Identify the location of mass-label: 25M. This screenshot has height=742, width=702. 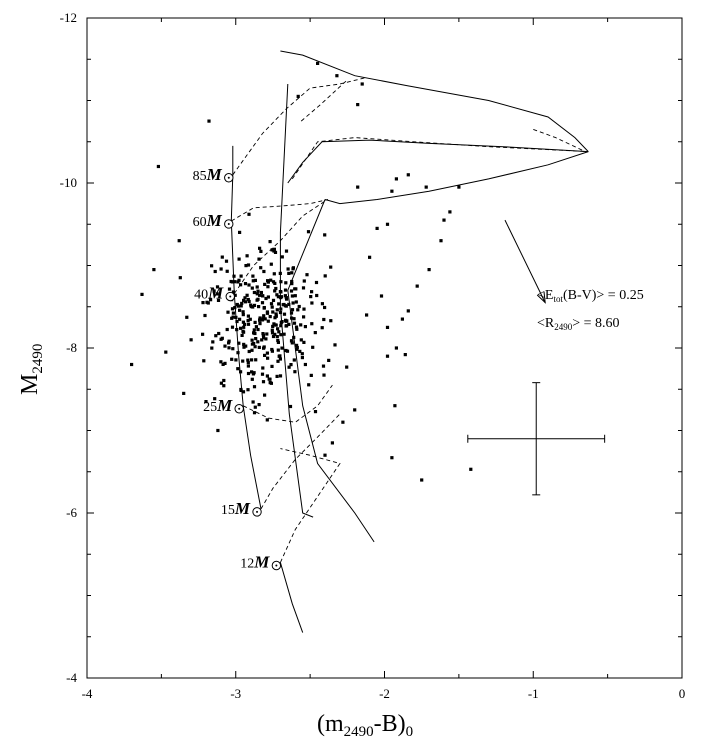
(223, 405).